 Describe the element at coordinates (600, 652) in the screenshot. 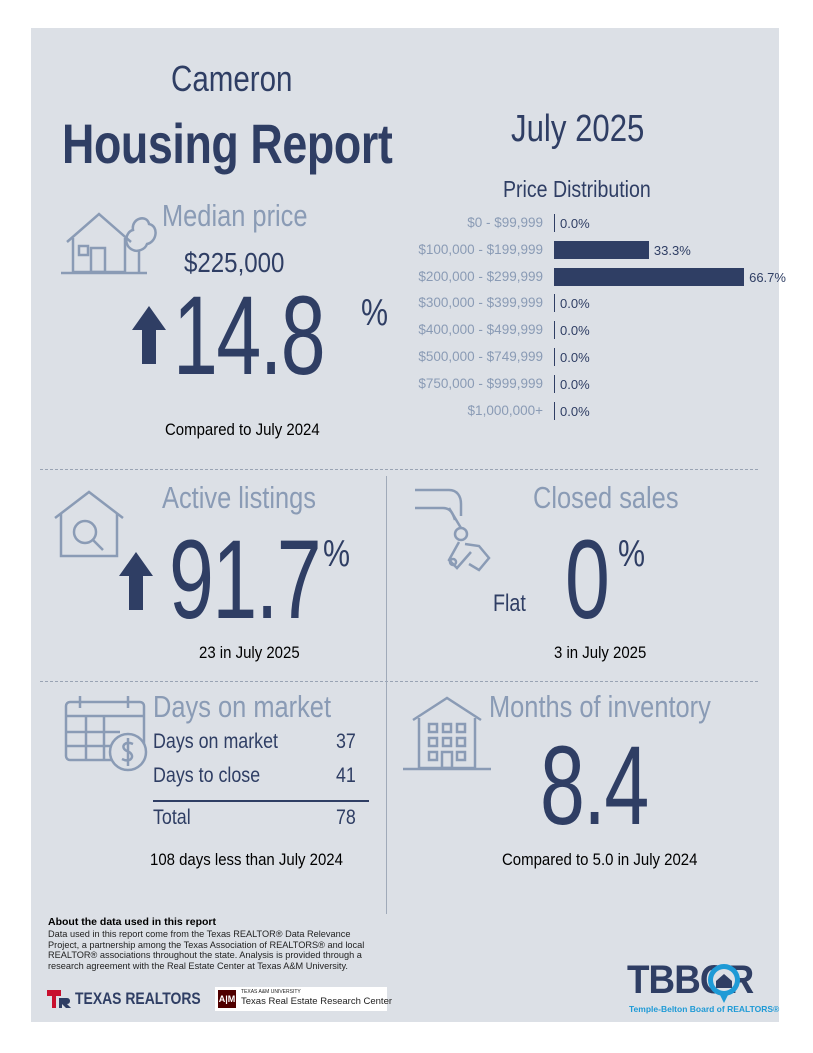

I see `closed-sales-caption: 3 in July 2025` at that location.